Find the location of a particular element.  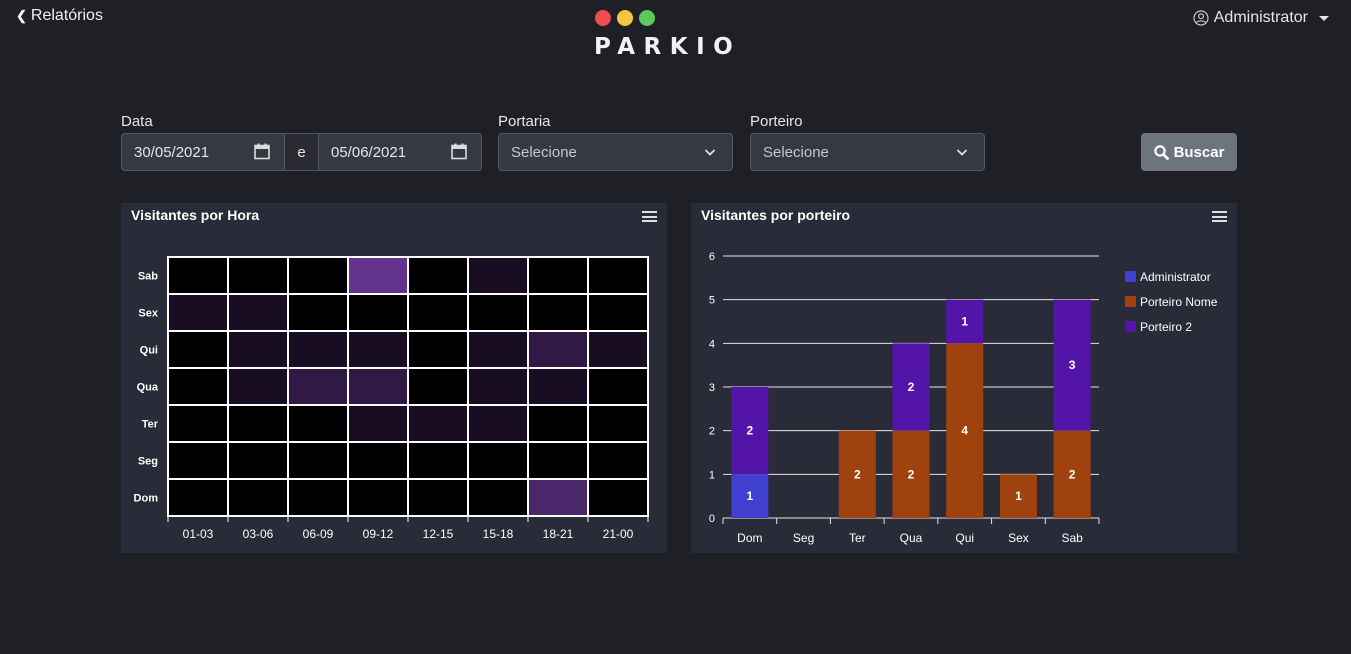

bar-x-label: Dom is located at coordinates (749, 538).